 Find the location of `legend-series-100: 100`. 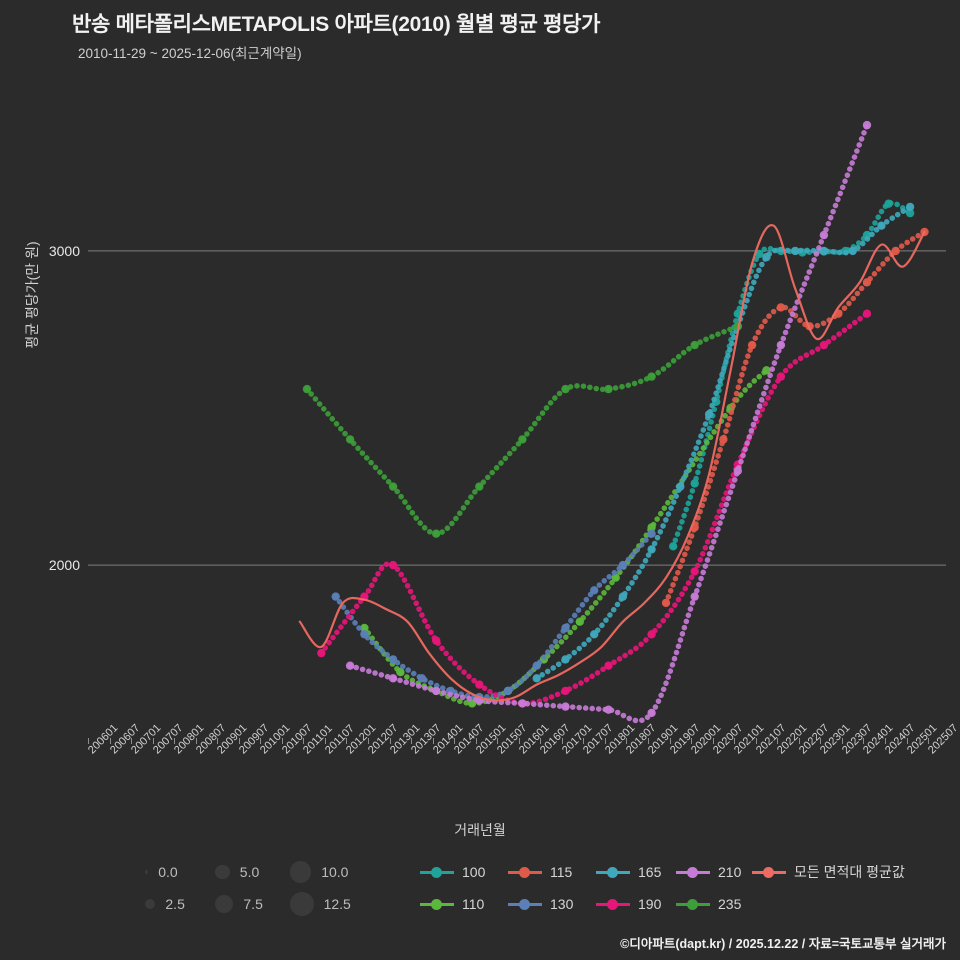

legend-series-100: 100 is located at coordinates (452, 872).